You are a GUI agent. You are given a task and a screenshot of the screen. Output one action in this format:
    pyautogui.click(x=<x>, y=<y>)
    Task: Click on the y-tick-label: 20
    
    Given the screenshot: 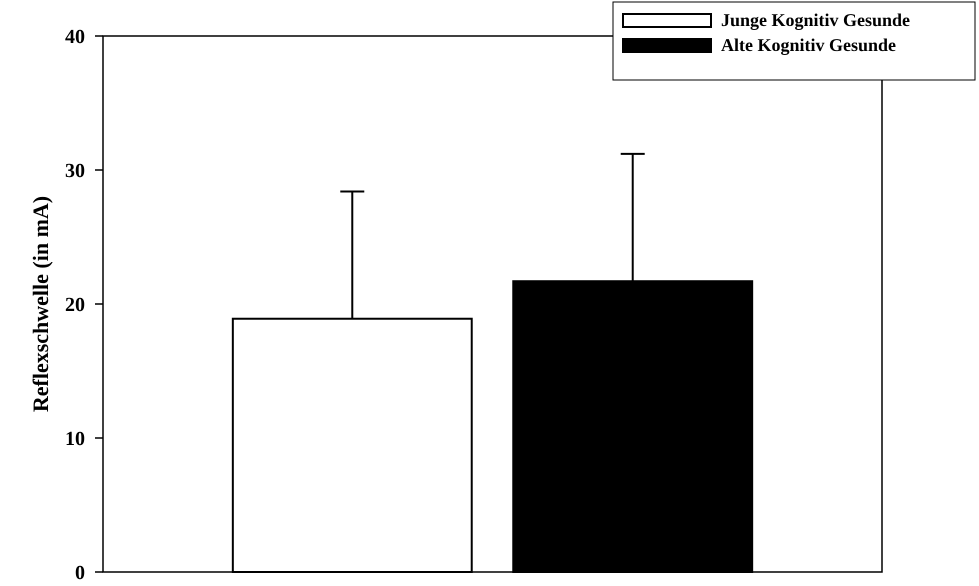 What is the action you would take?
    pyautogui.click(x=75, y=305)
    